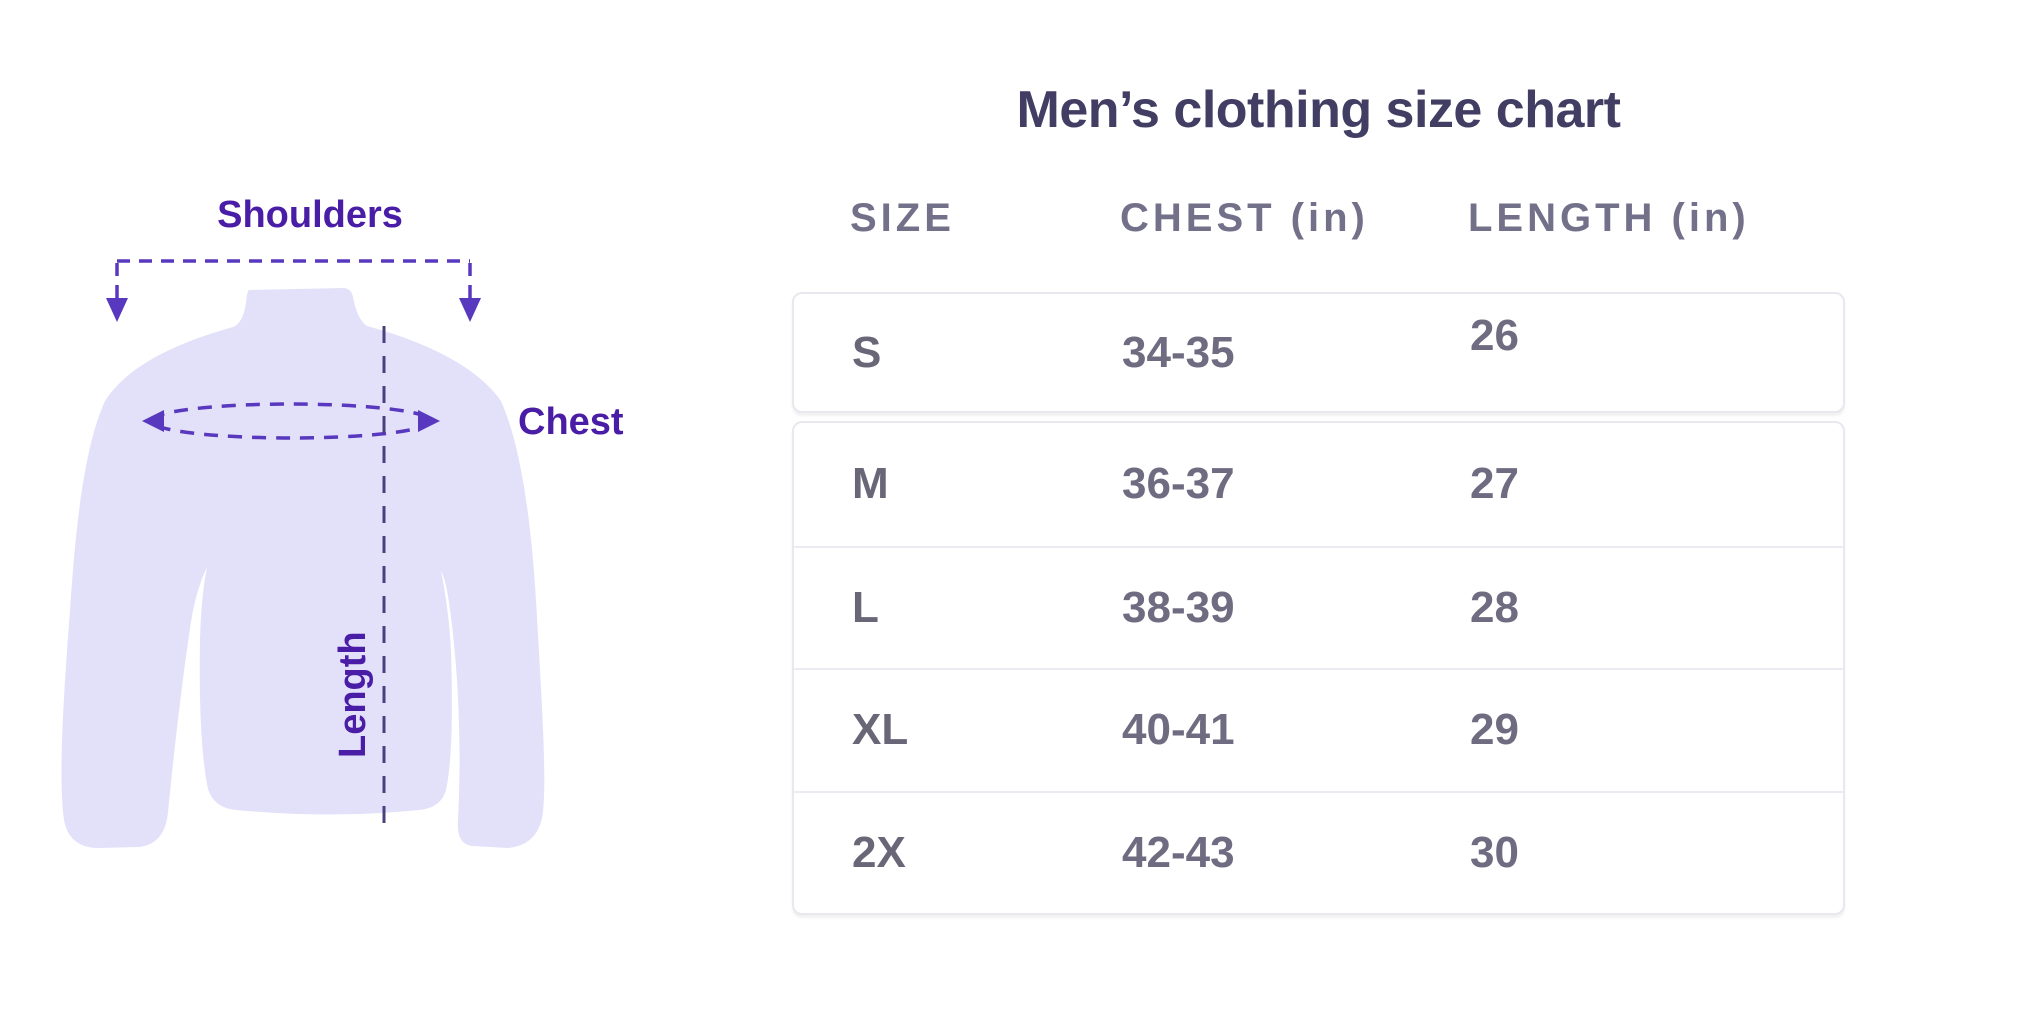 This screenshot has height=1020, width=2032. What do you see at coordinates (1494, 335) in the screenshot?
I see `cell-length: 26` at bounding box center [1494, 335].